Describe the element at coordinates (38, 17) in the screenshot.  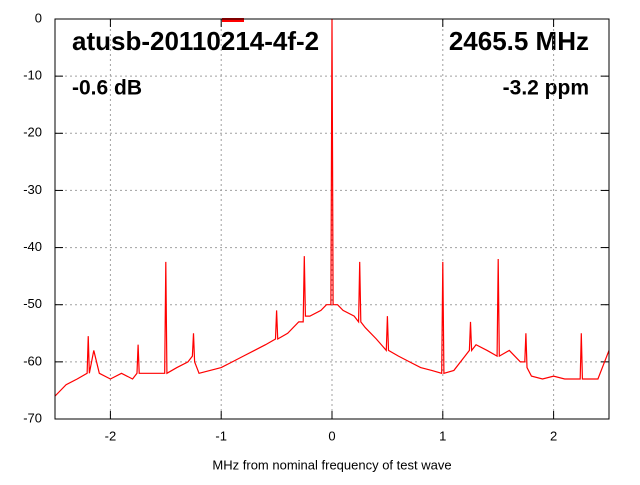
I see `y-tick-label: 0` at that location.